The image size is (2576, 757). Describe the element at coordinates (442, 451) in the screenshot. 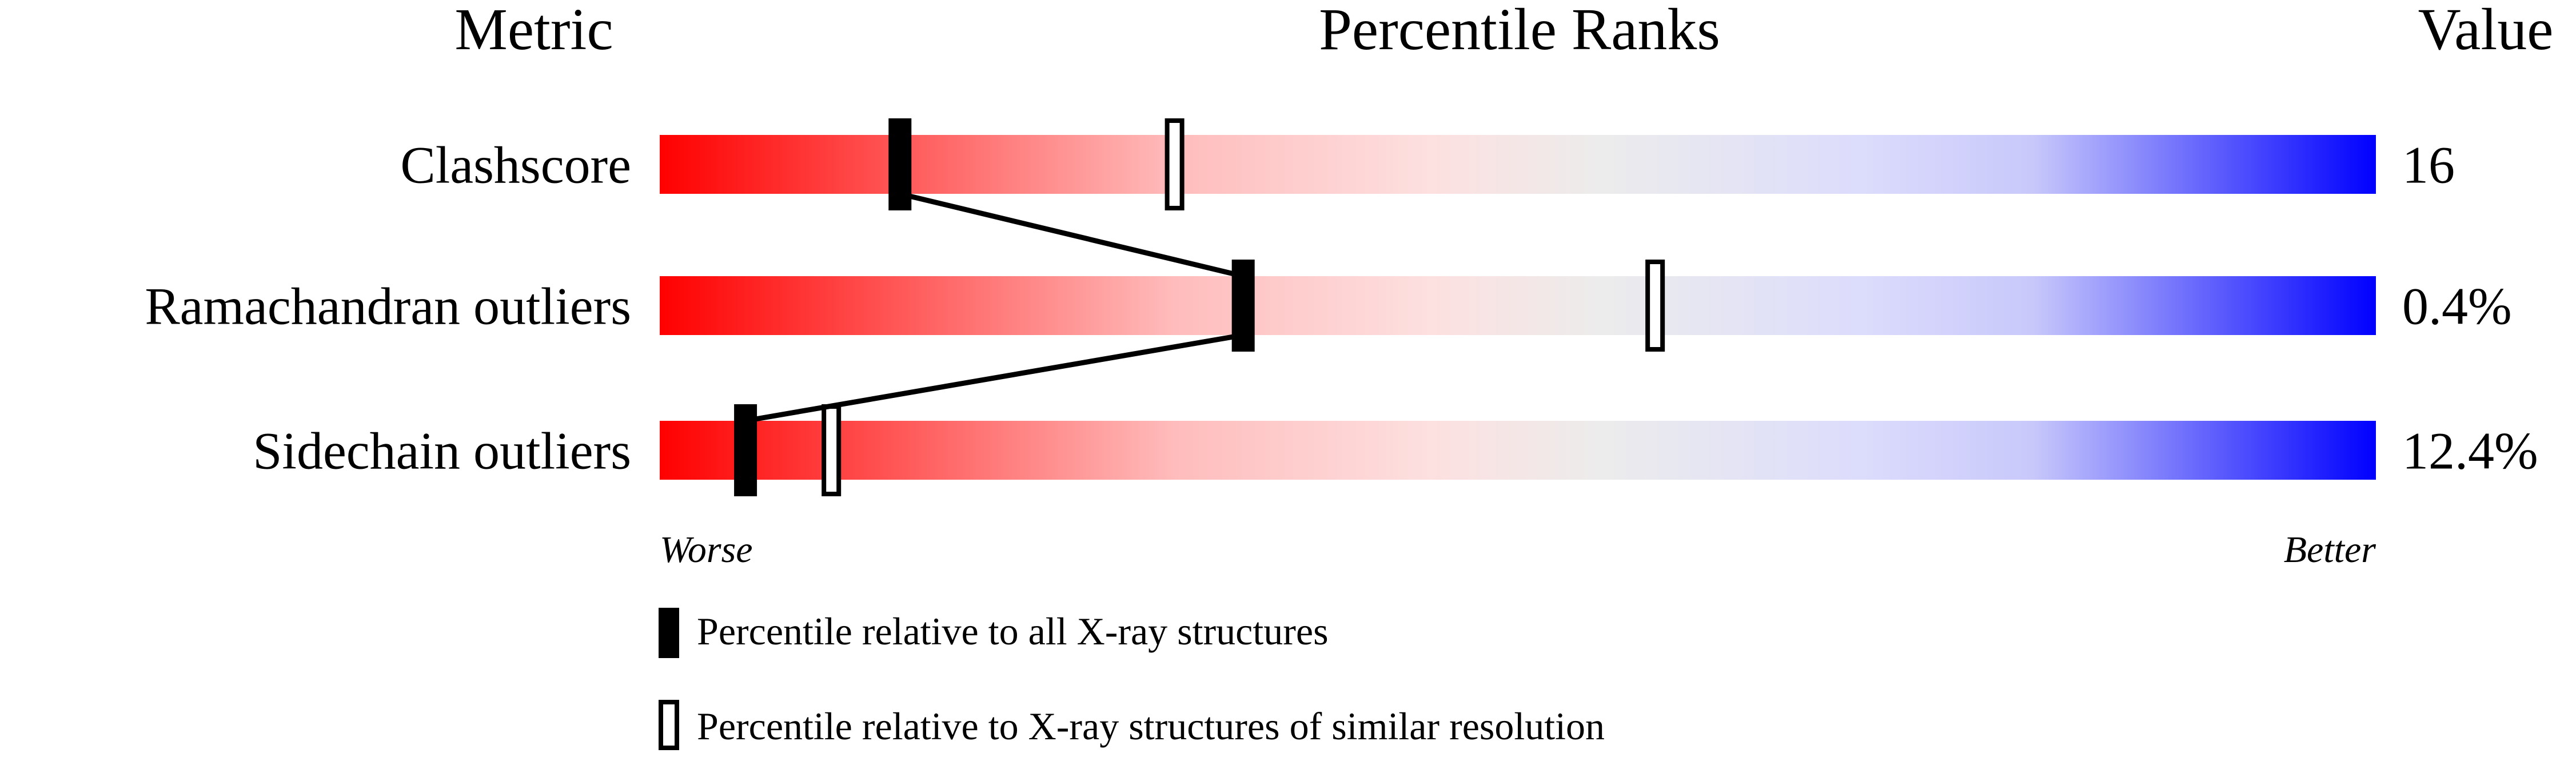

I see `metric-label: Sidechain outliers` at that location.